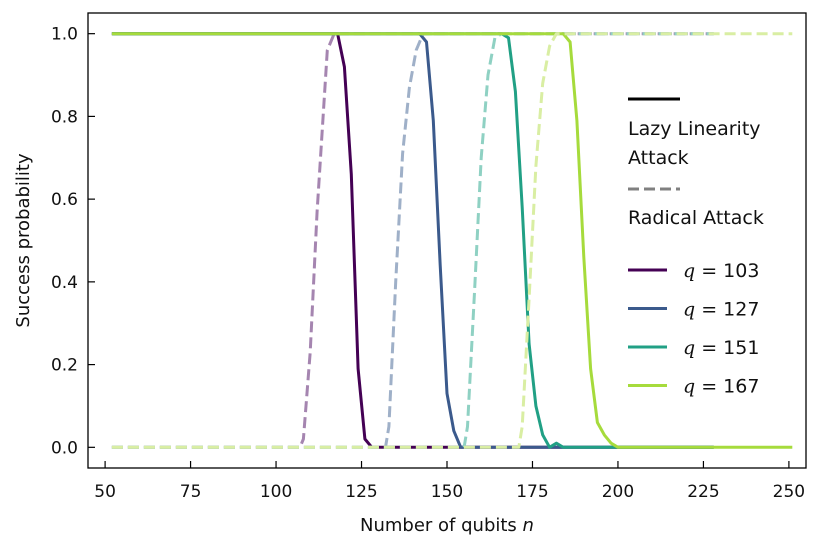 The width and height of the screenshot is (832, 554). I want to click on y-tick-label: 1.0, so click(64, 35).